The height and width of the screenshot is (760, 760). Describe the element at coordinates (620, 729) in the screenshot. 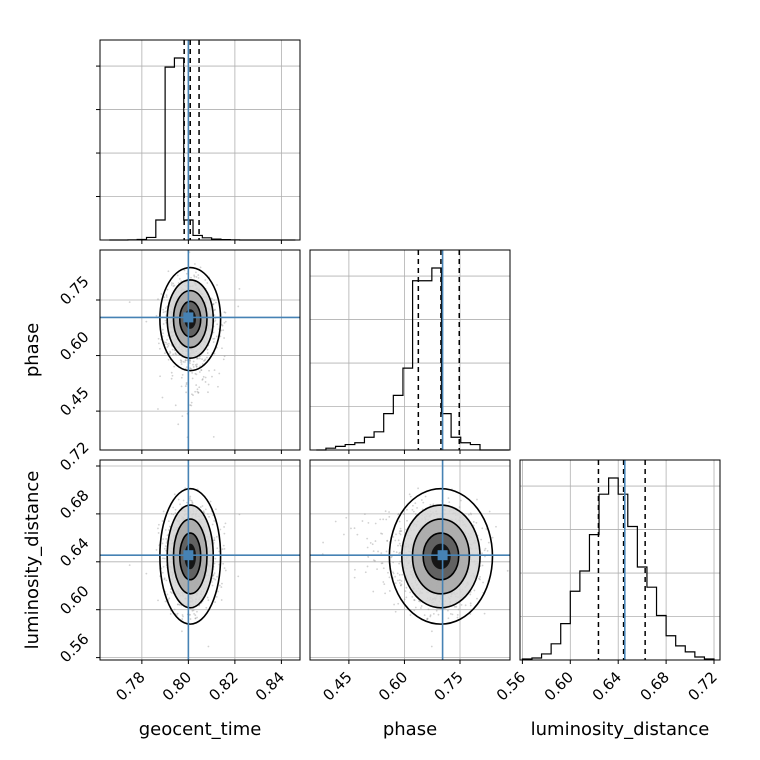

I see `x-axis-label-luminosity_distance: luminosity_distance` at that location.